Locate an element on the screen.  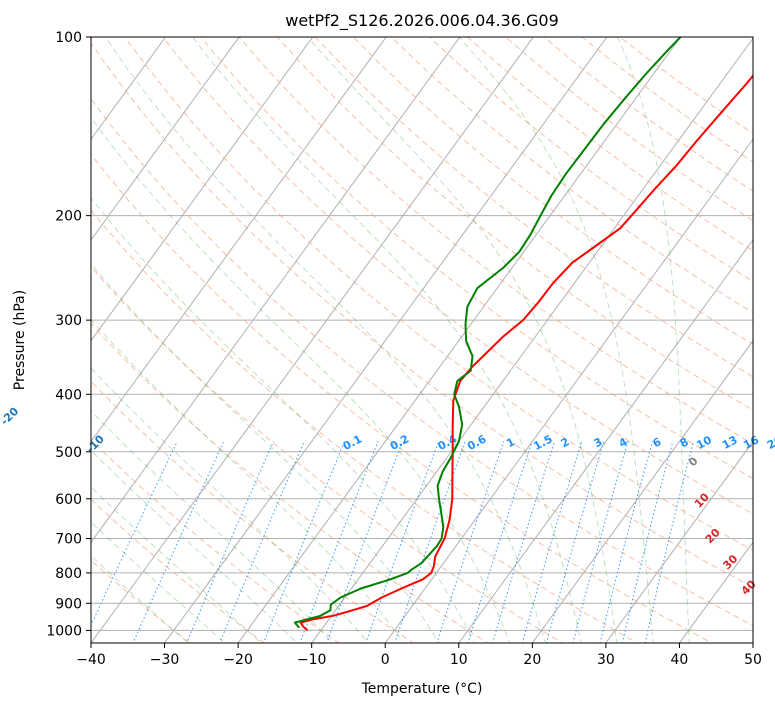
x-tick-label: 20 is located at coordinates (532, 660).